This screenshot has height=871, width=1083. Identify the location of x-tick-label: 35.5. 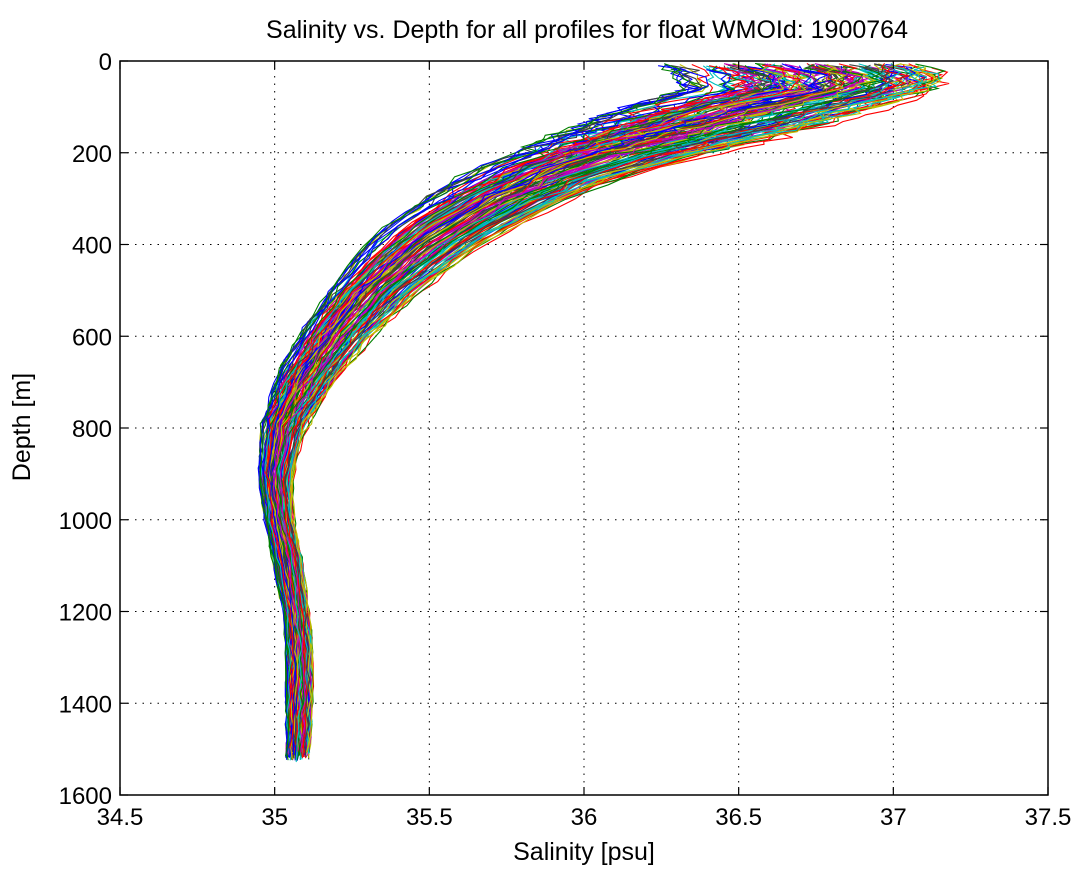
(429, 817).